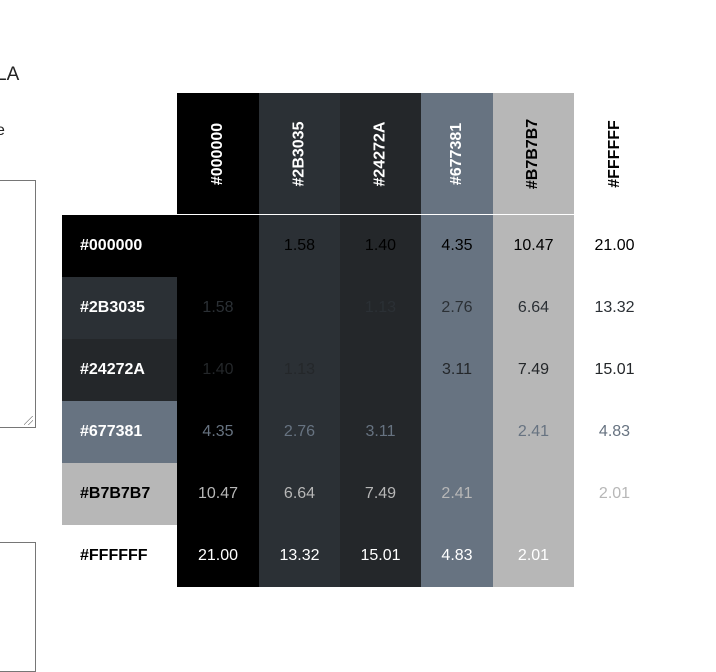 The height and width of the screenshot is (672, 716). Describe the element at coordinates (114, 555) in the screenshot. I see `row-label-5: #FFFFFF` at that location.